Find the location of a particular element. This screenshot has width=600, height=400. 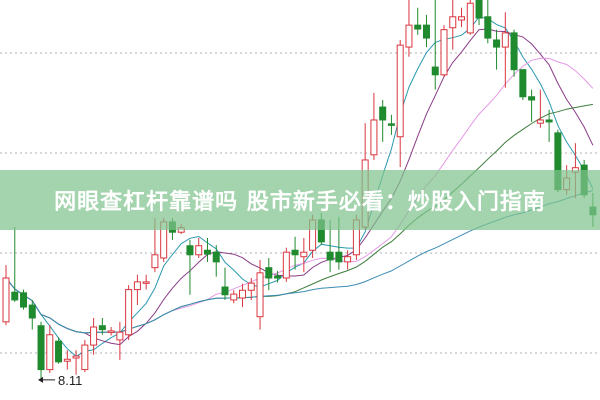

arrow-head-icon is located at coordinates (41, 379).